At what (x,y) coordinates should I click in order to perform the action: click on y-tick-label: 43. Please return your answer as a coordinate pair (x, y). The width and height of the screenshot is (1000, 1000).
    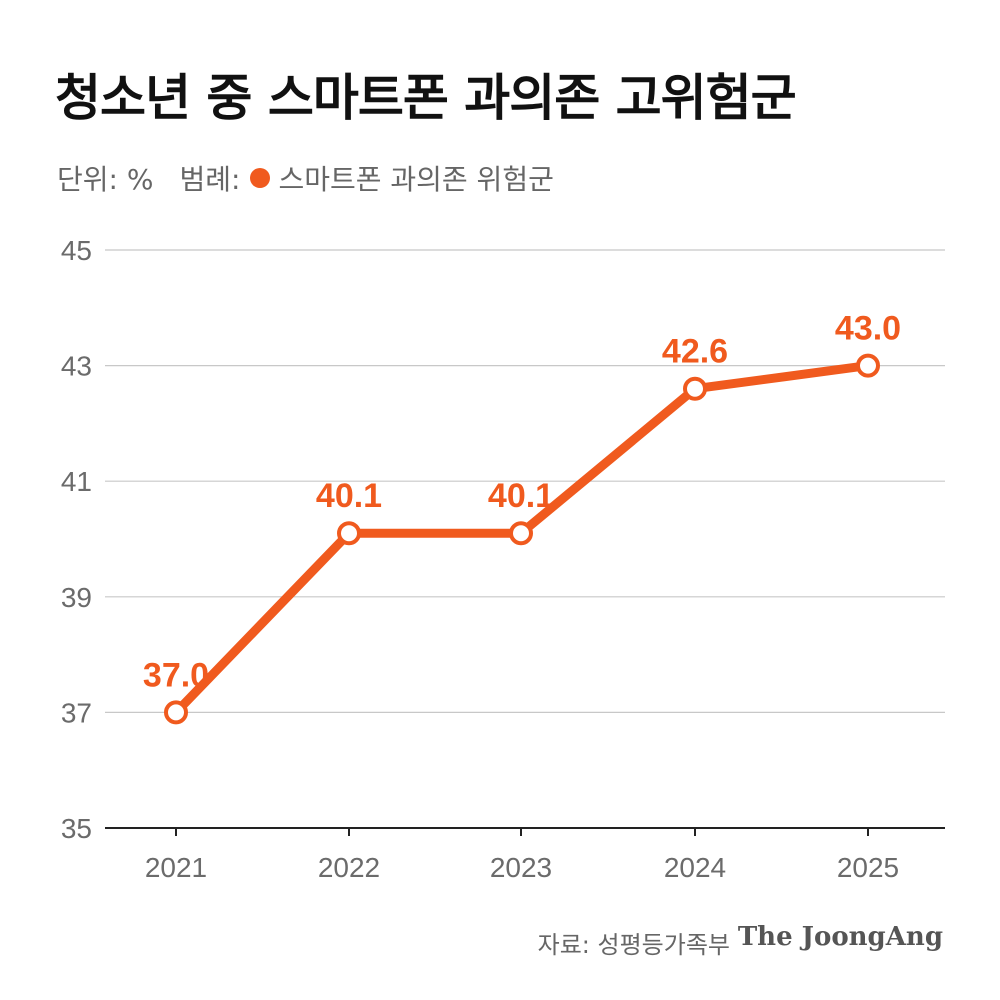
    Looking at the image, I should click on (76, 366).